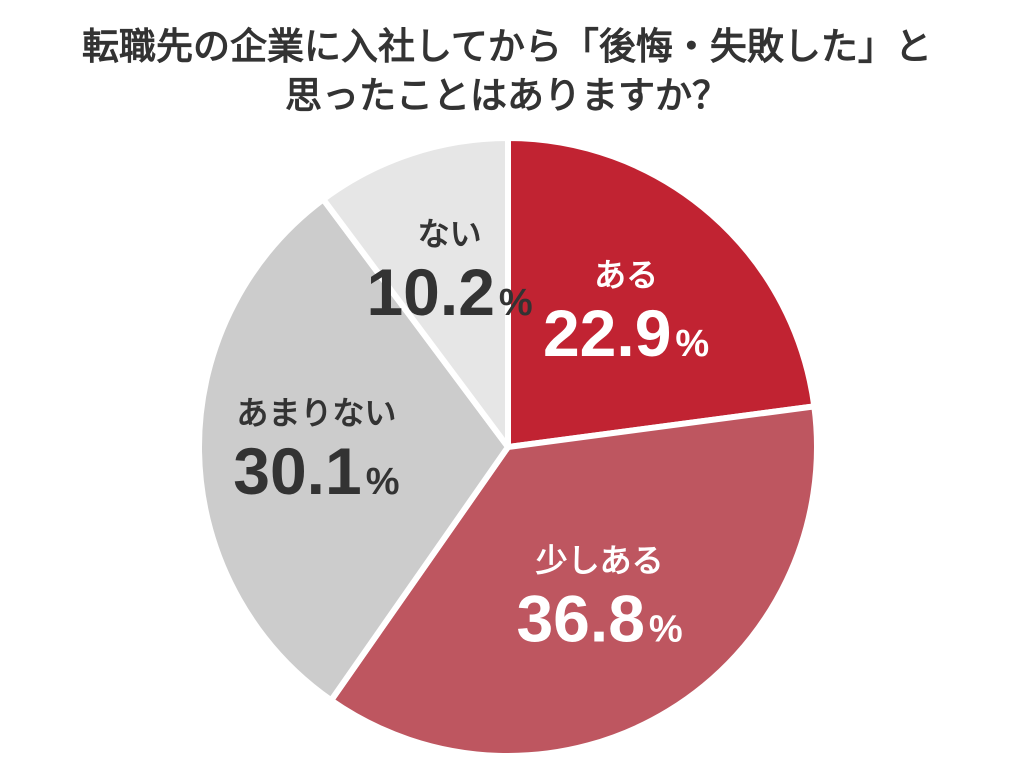 Image resolution: width=1014 pixels, height=769 pixels. Describe the element at coordinates (383, 482) in the screenshot. I see `slice-amari-nai-value-unit: %` at that location.